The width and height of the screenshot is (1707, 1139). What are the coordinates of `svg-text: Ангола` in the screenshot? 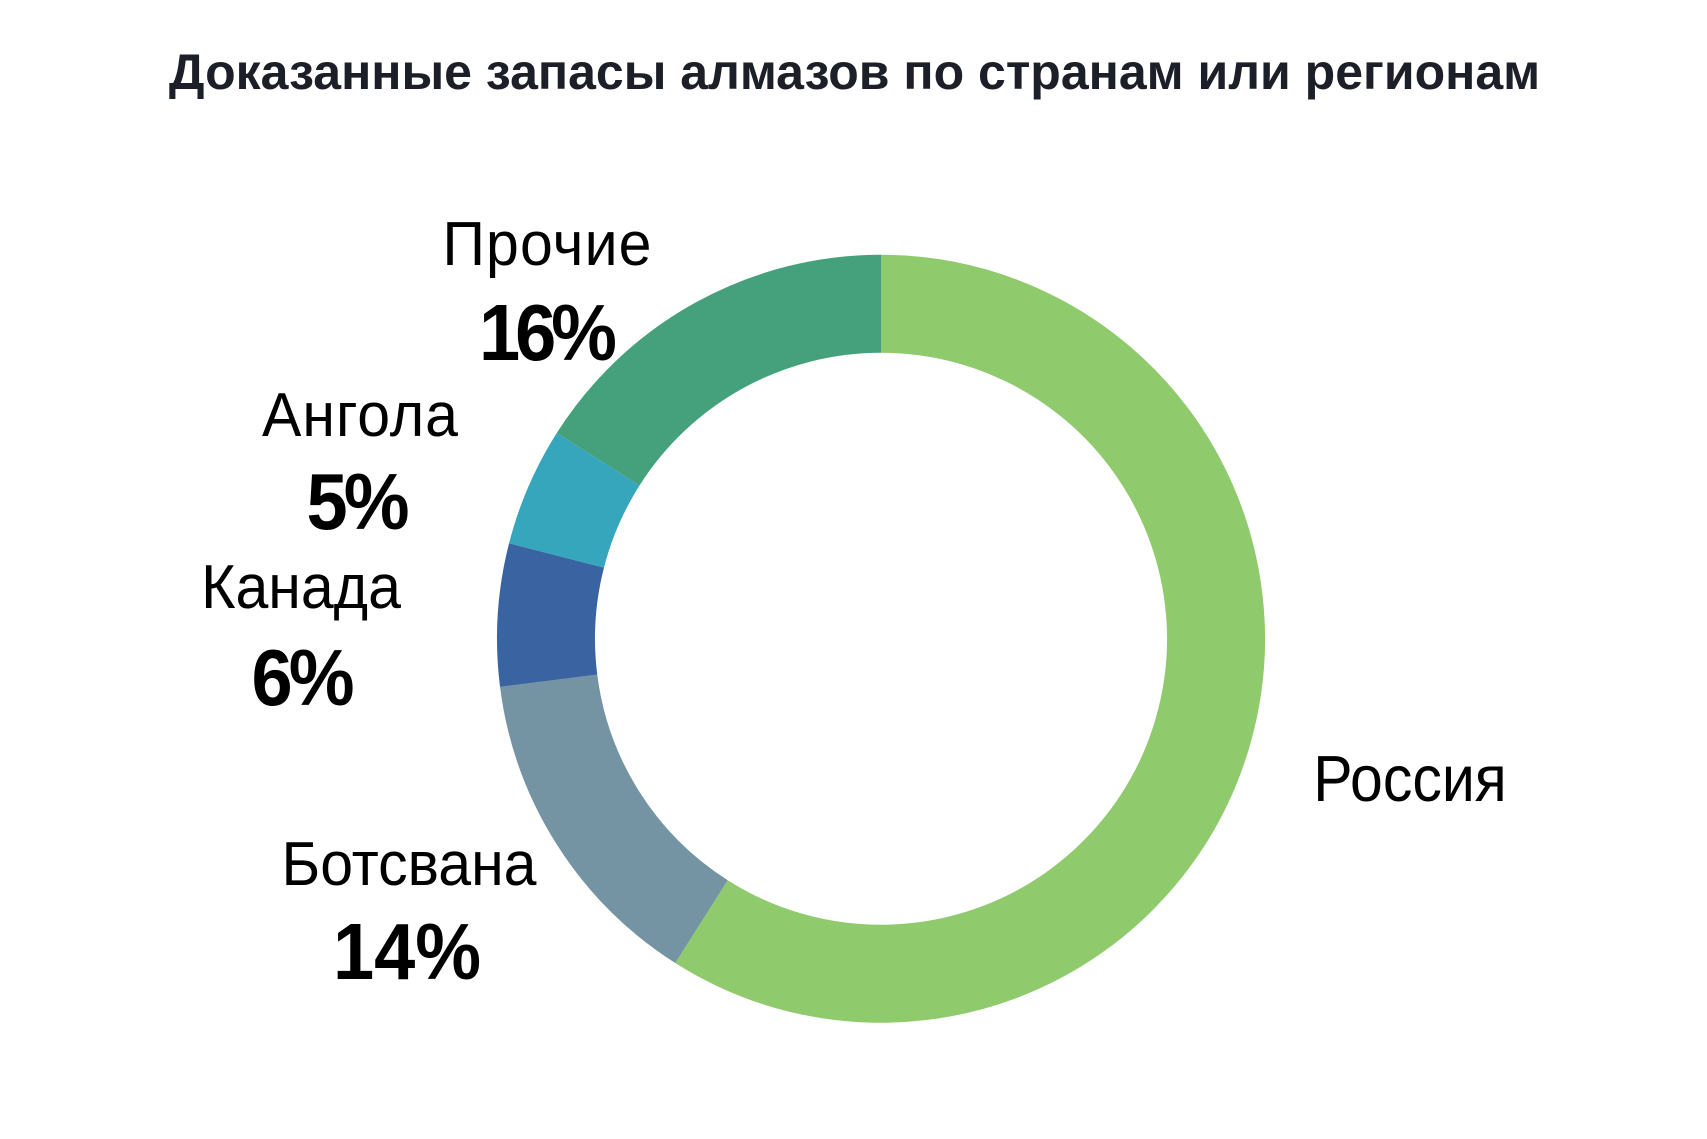 It's located at (360, 414).